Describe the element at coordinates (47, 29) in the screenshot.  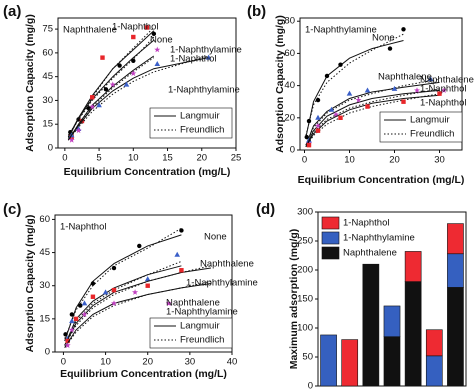
I see `y-tick-label: 75` at that location.